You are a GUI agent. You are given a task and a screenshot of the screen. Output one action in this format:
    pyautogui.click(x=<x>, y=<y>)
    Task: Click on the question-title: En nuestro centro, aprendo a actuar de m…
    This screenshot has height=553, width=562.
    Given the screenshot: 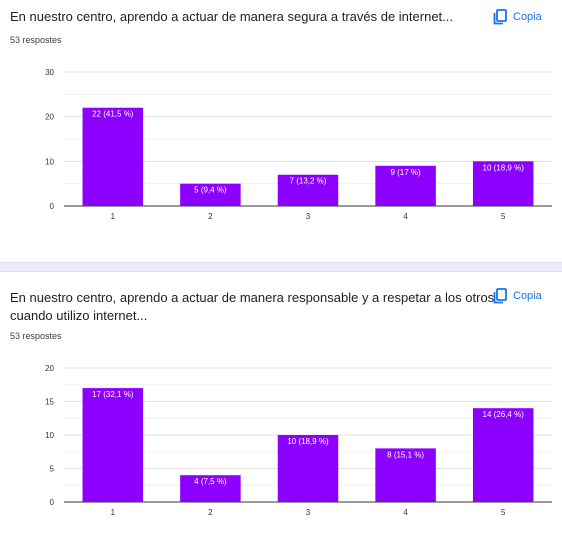 What is the action you would take?
    pyautogui.click(x=231, y=16)
    